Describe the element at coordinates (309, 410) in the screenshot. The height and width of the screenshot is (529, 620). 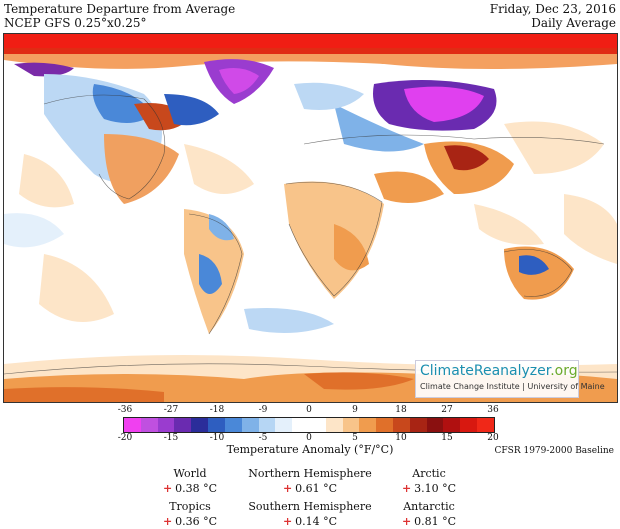
I see `f-tick: 0` at that location.